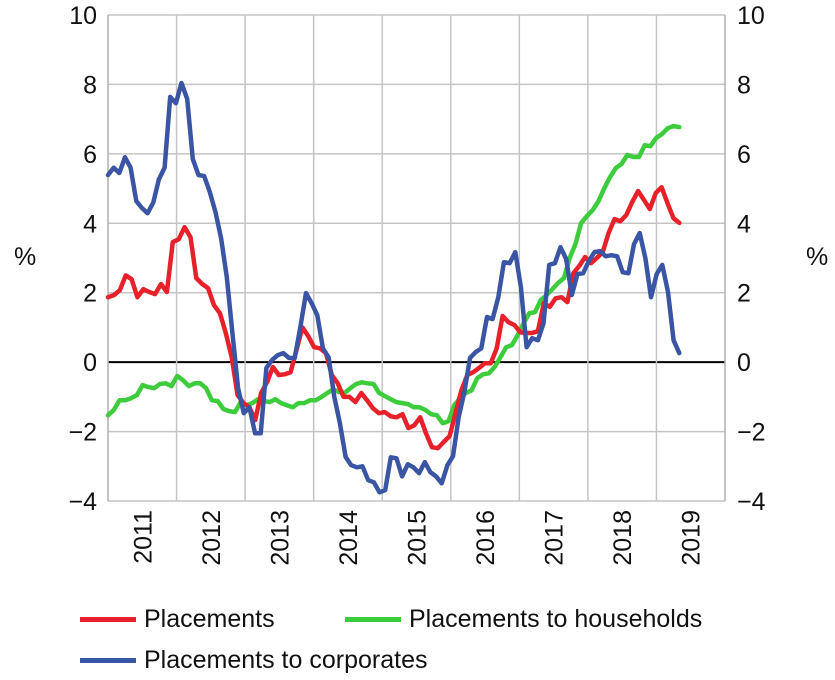  What do you see at coordinates (90, 294) in the screenshot?
I see `y-tick-label-left: 2` at bounding box center [90, 294].